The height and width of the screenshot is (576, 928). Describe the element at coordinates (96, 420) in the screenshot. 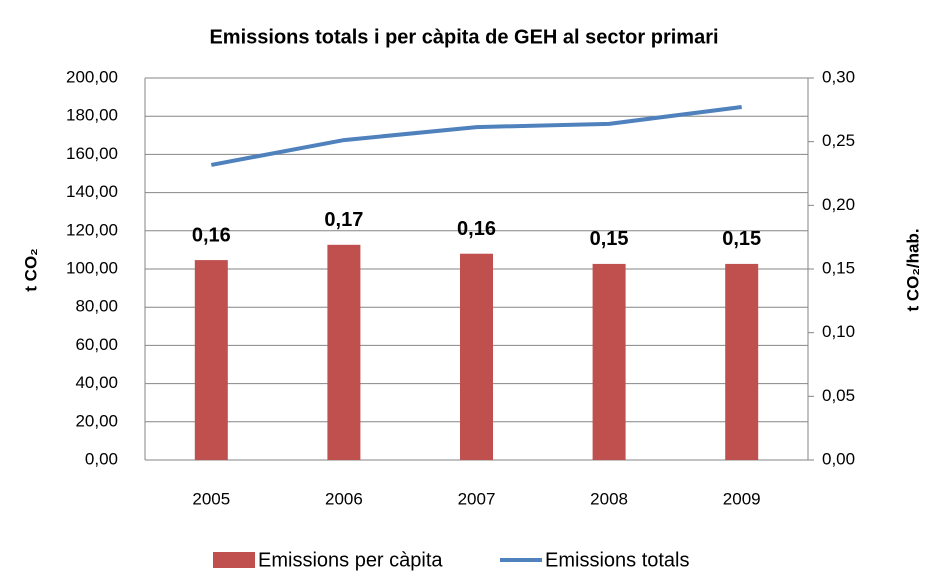

I see `y-tick-label: 20,00` at that location.